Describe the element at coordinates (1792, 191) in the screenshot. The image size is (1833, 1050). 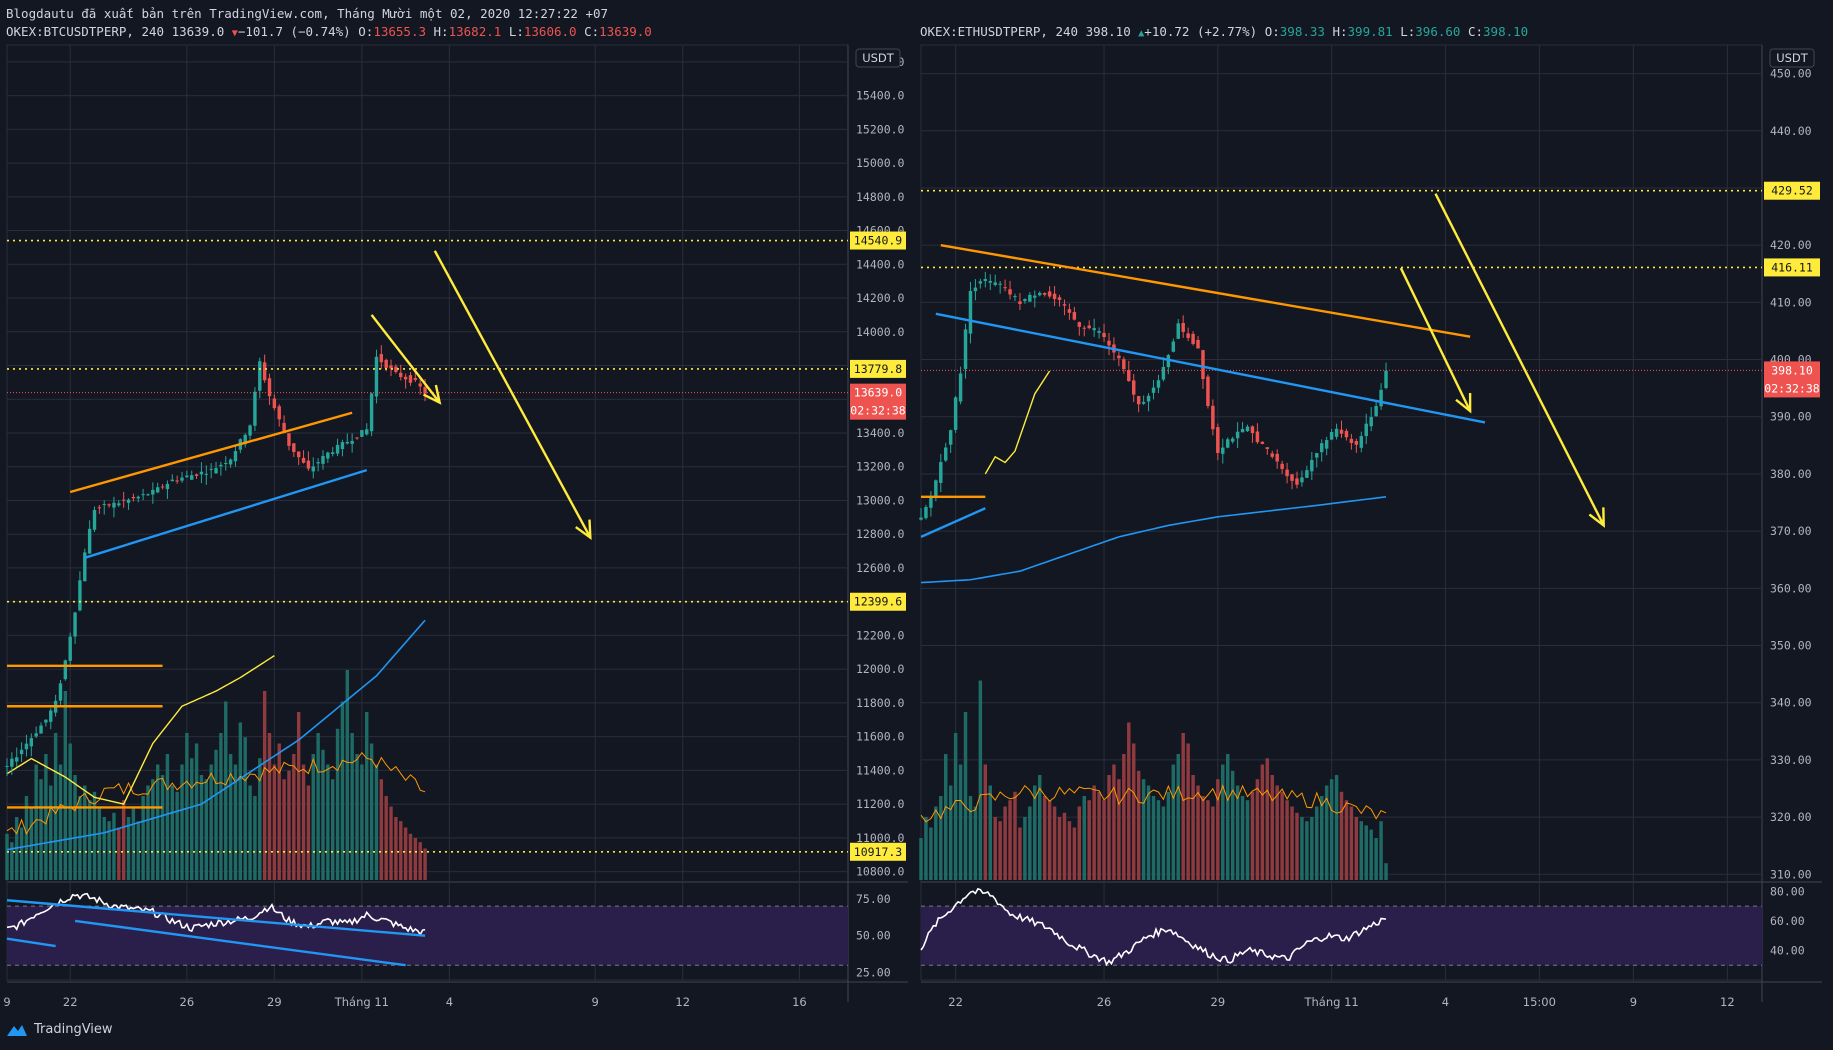
I see `eth-level-label: 429.52` at that location.